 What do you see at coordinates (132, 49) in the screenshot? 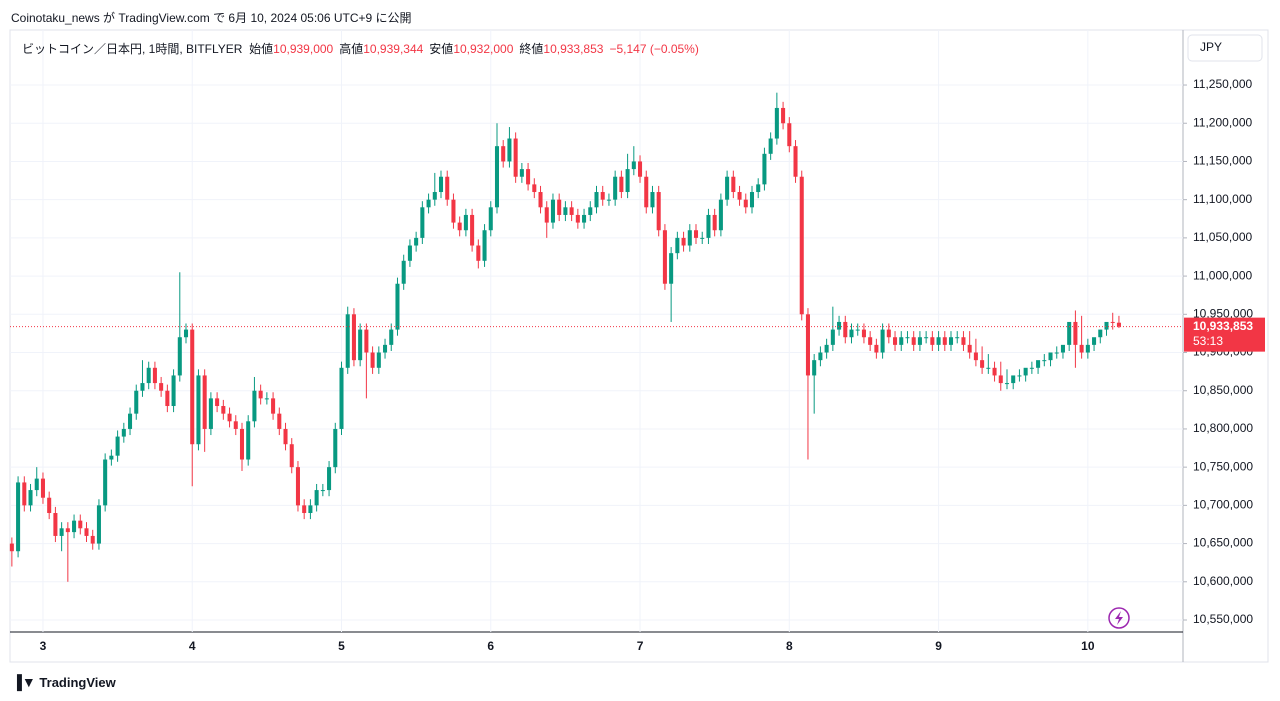
I see `symbol: ビットコイン／日本円, 1時間, BITFLYER` at bounding box center [132, 49].